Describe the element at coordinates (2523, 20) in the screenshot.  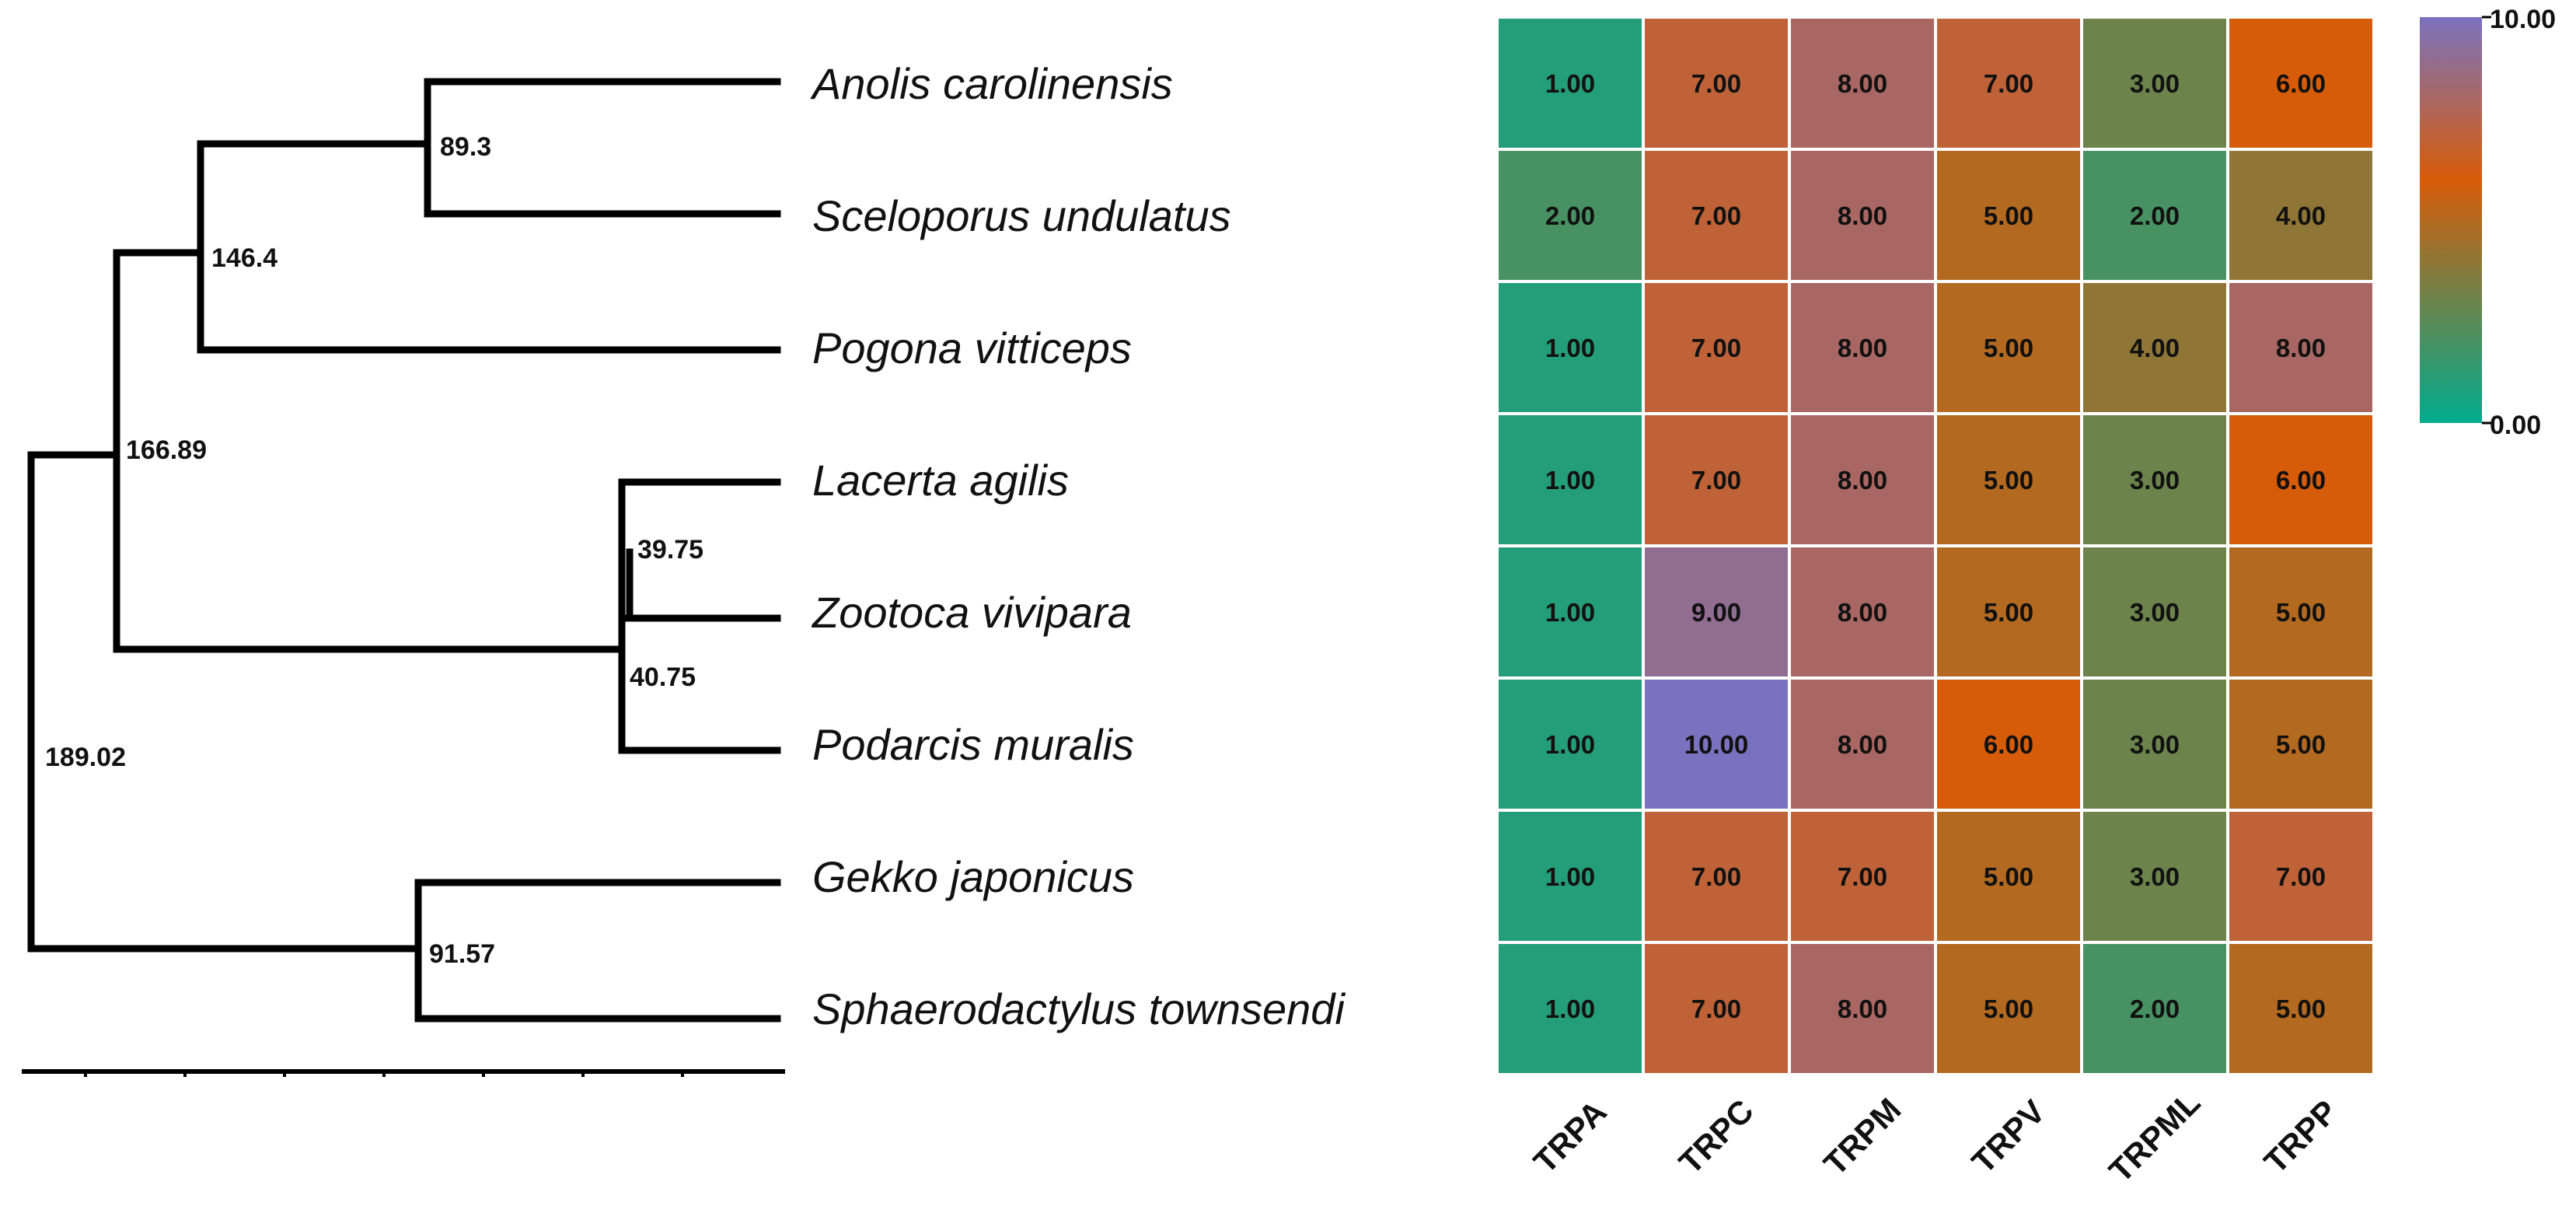
I see `legend-max-label: 10.00` at that location.